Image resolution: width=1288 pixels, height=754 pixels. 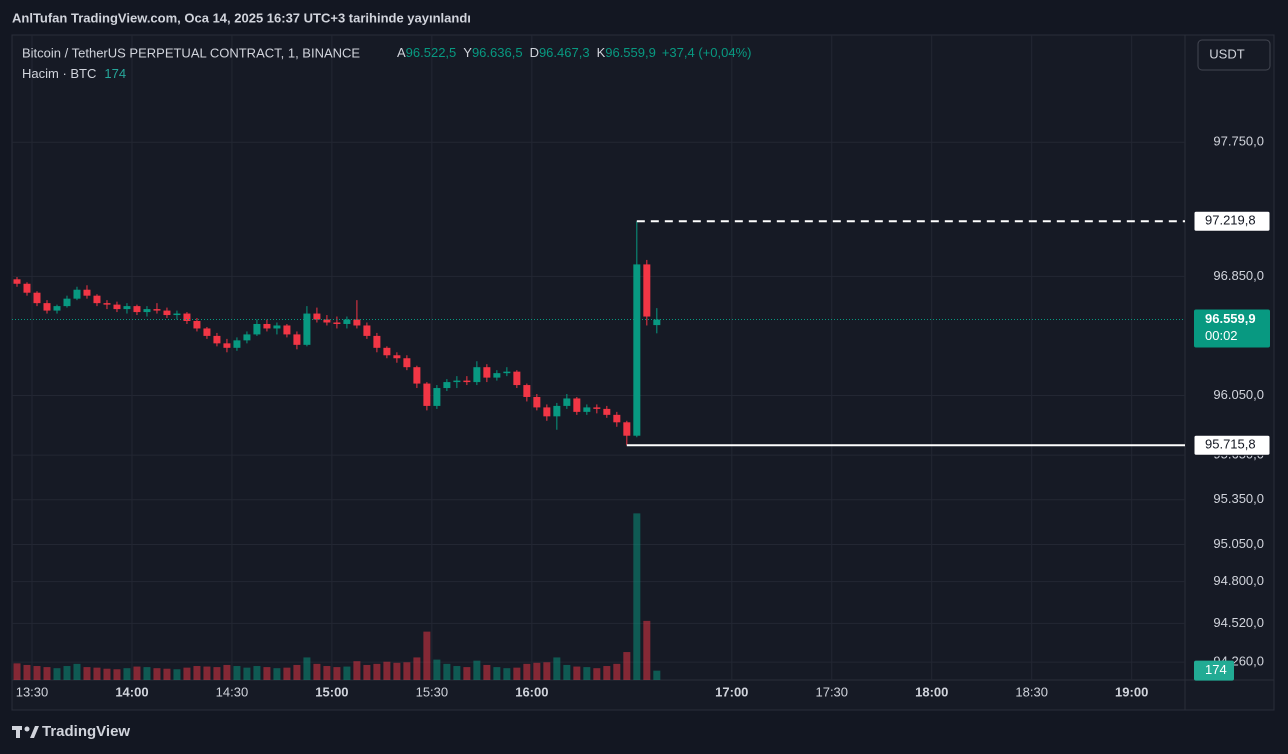 I want to click on currency: USDT, so click(x=1226, y=53).